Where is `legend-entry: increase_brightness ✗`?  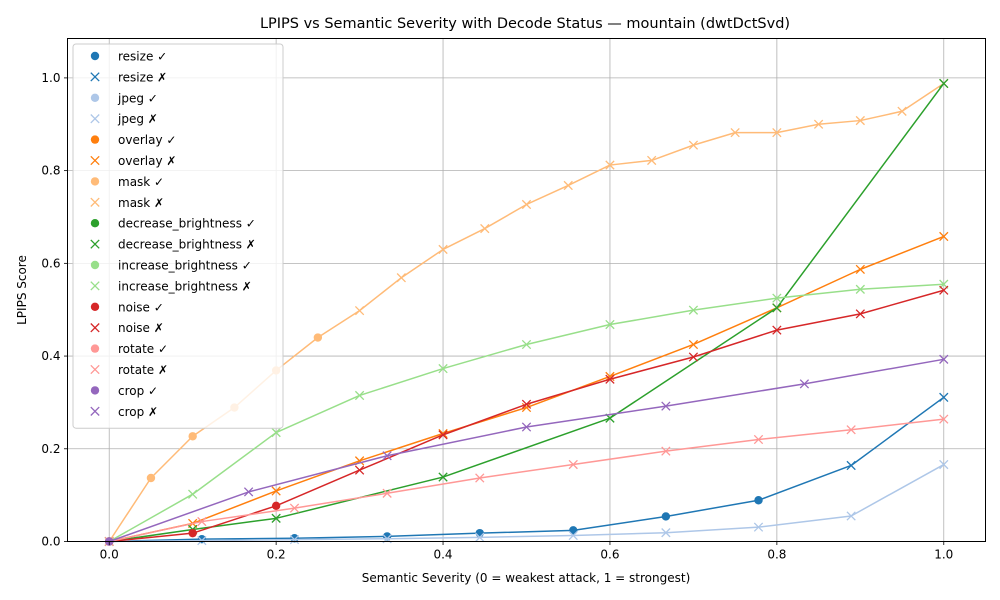
legend-entry: increase_brightness ✗ is located at coordinates (171, 286).